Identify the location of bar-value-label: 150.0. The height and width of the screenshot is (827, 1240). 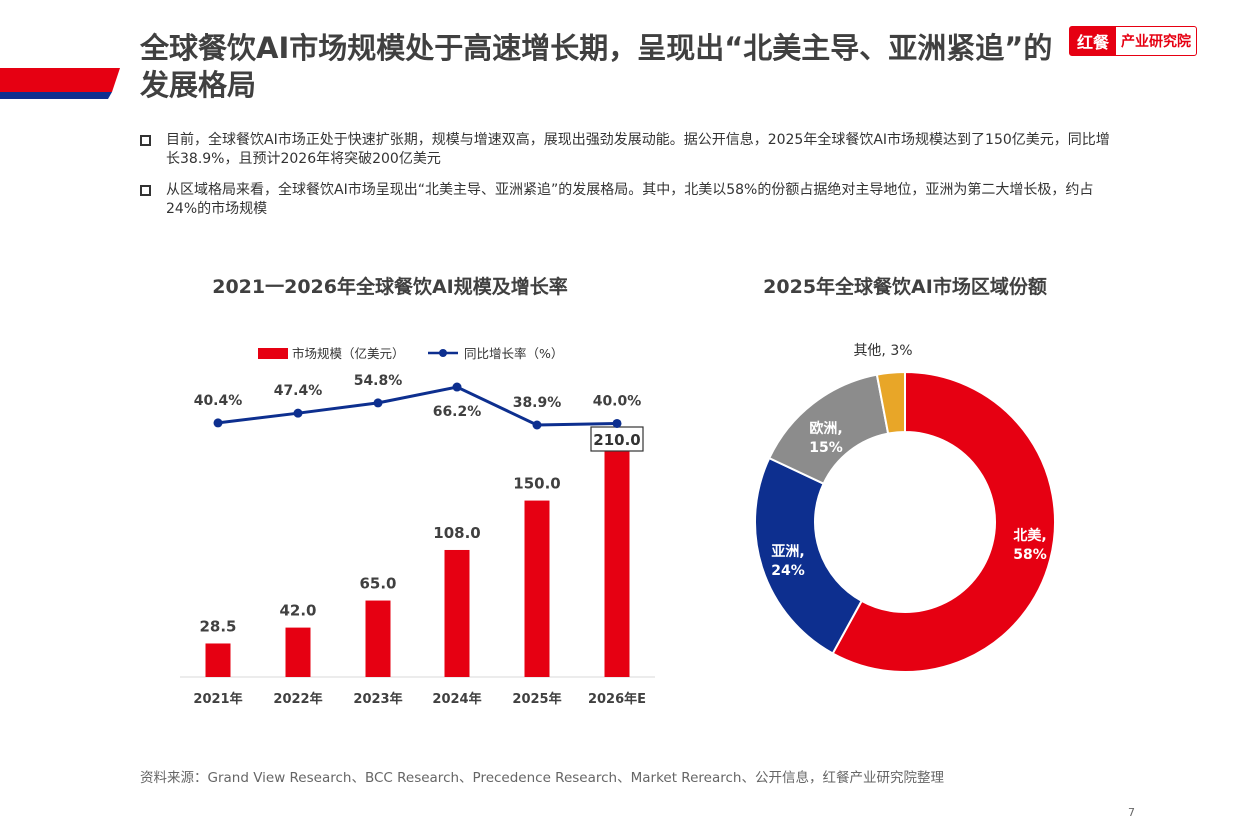
(536, 484).